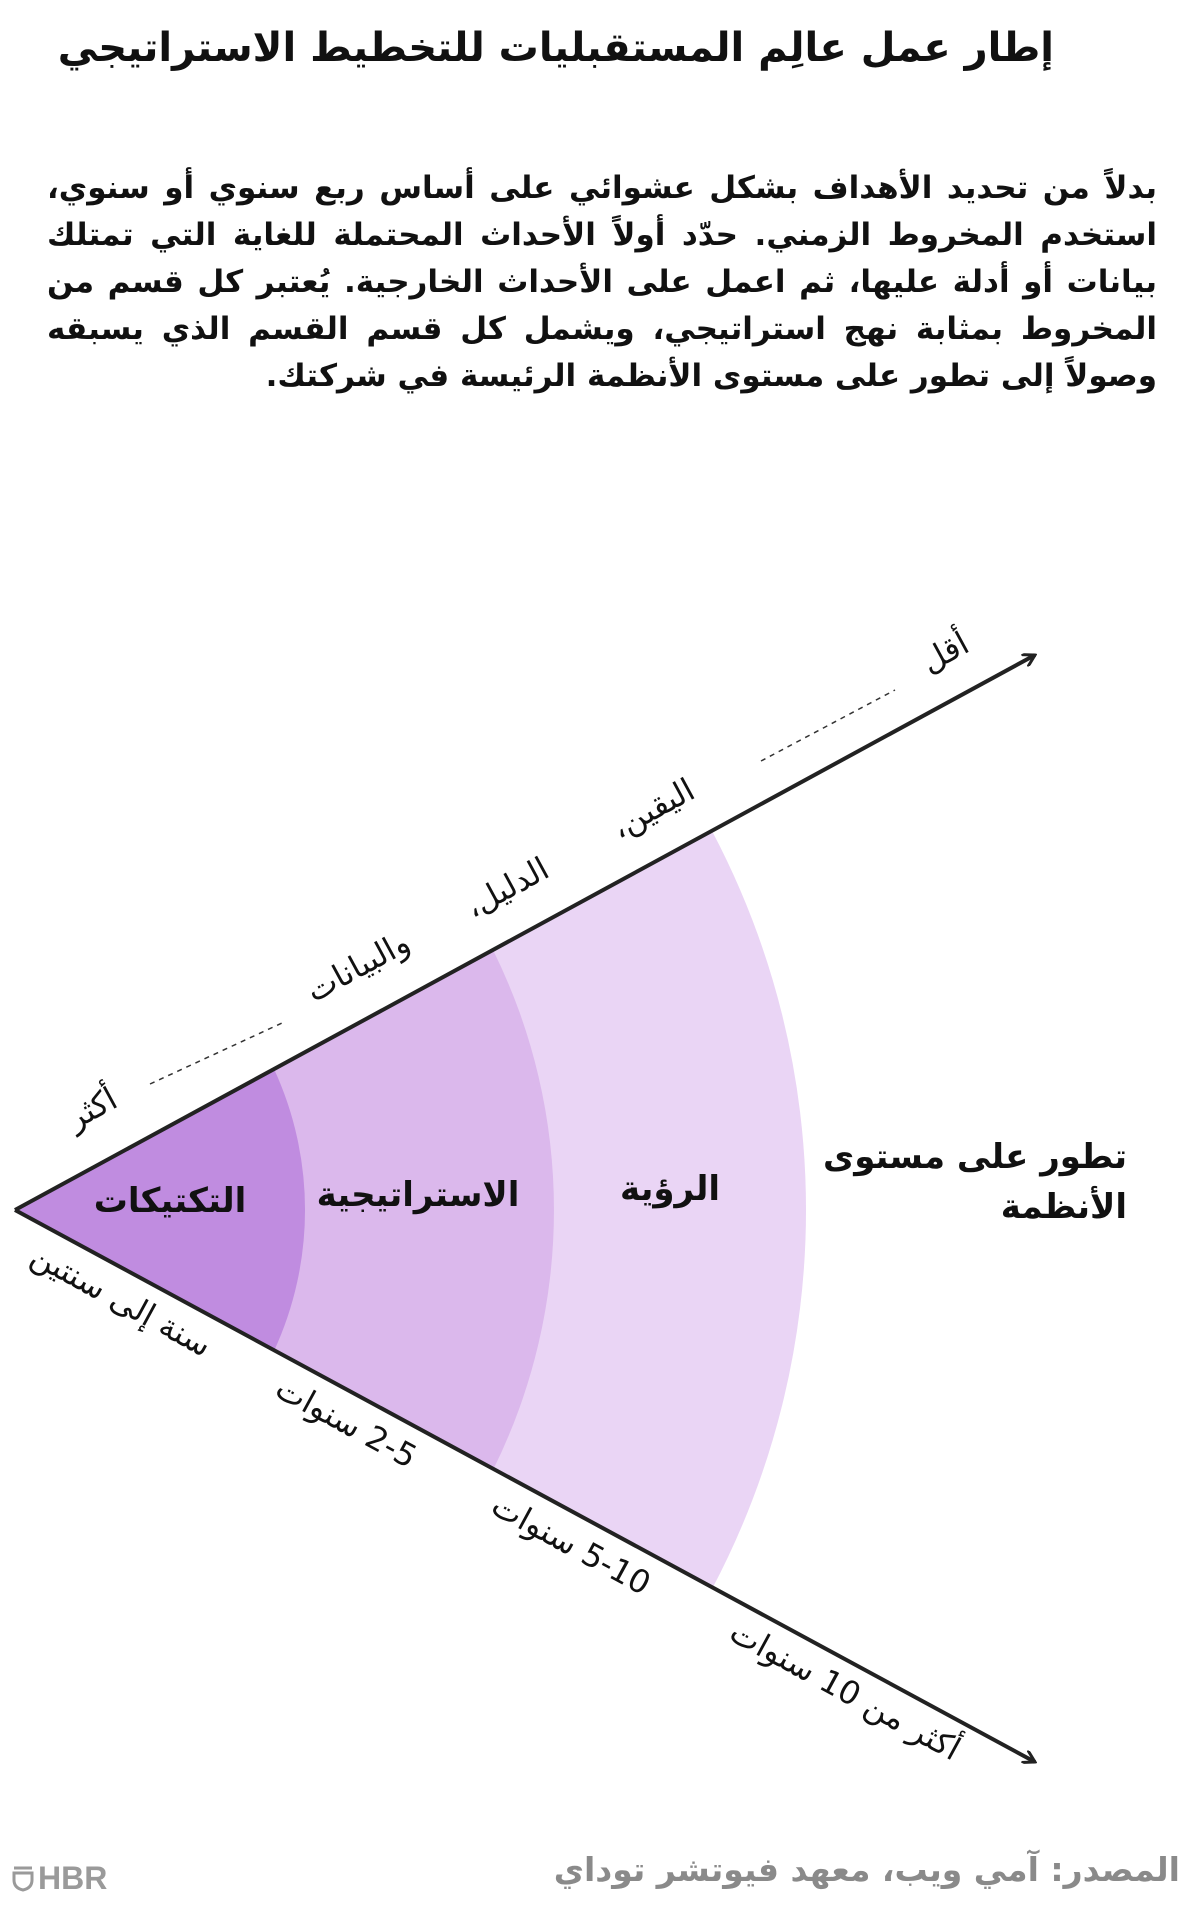  Describe the element at coordinates (828, 725) in the screenshot. I see `dashed-line-upper` at that location.